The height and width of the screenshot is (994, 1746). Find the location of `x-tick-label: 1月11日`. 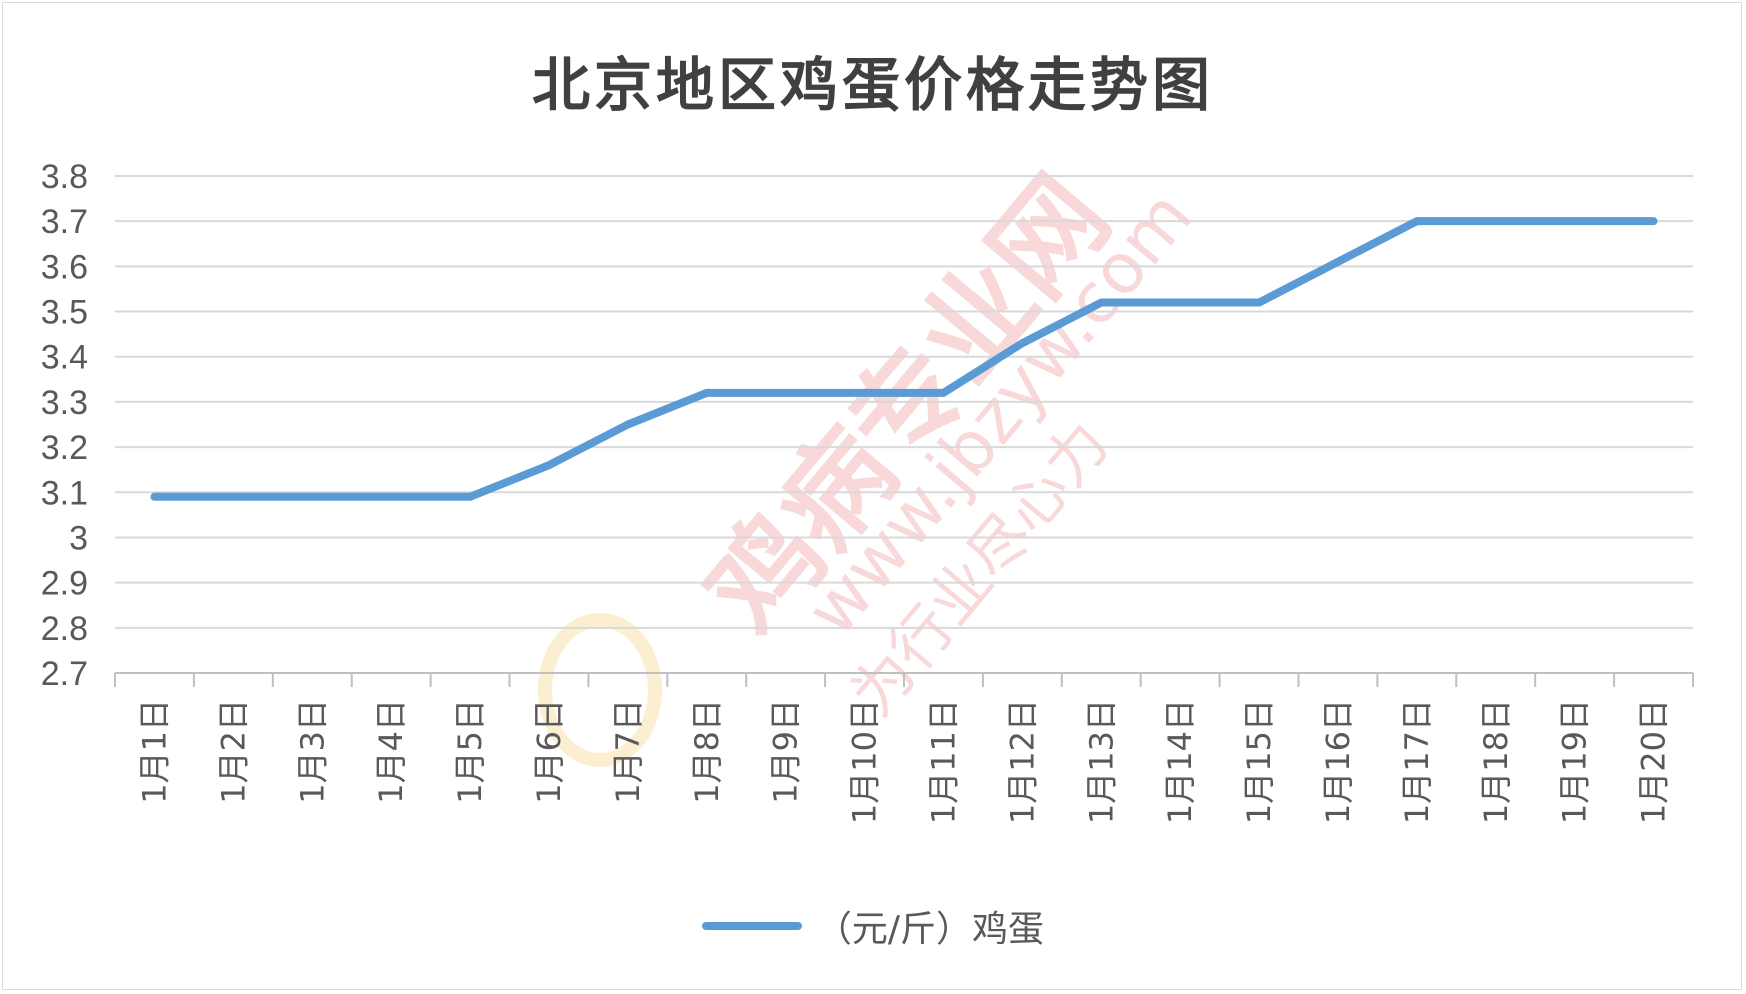

x-tick-label: 1月11日 is located at coordinates (943, 761).